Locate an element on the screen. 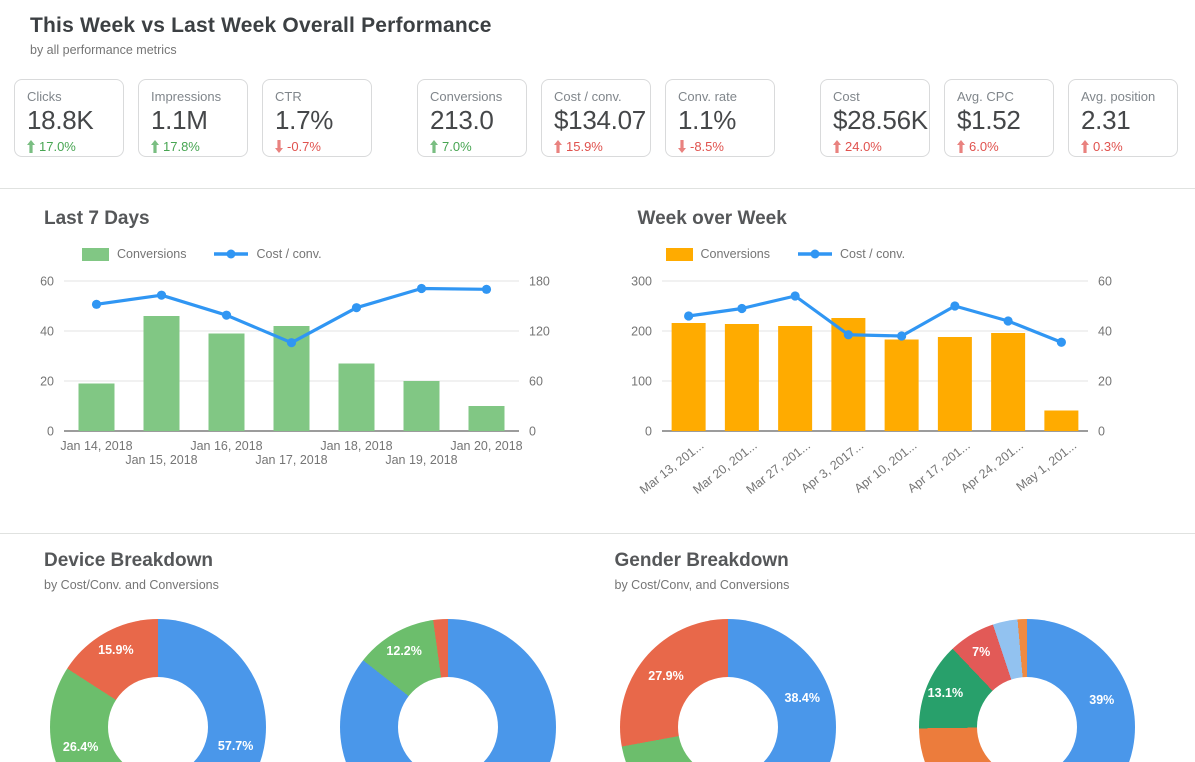 Image resolution: width=1195 pixels, height=762 pixels. scorecard-value: $134.07 is located at coordinates (600, 120).